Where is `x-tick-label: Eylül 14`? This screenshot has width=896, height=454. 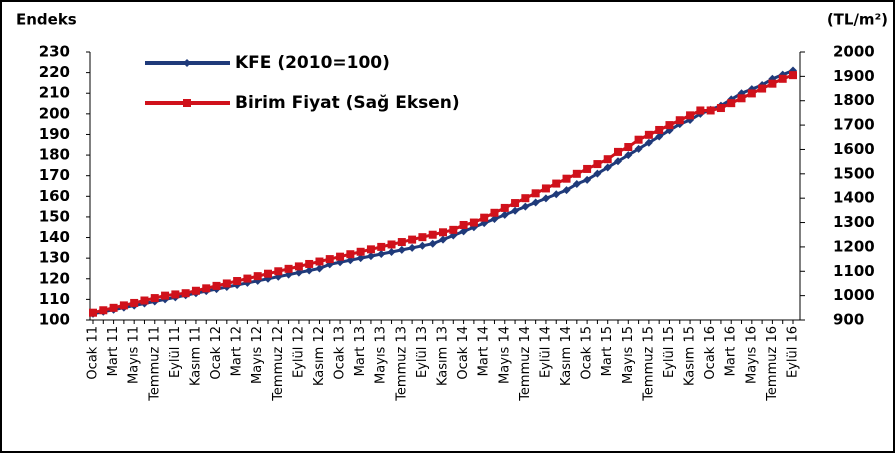 x-tick-label: Eylül 14 is located at coordinates (545, 352).